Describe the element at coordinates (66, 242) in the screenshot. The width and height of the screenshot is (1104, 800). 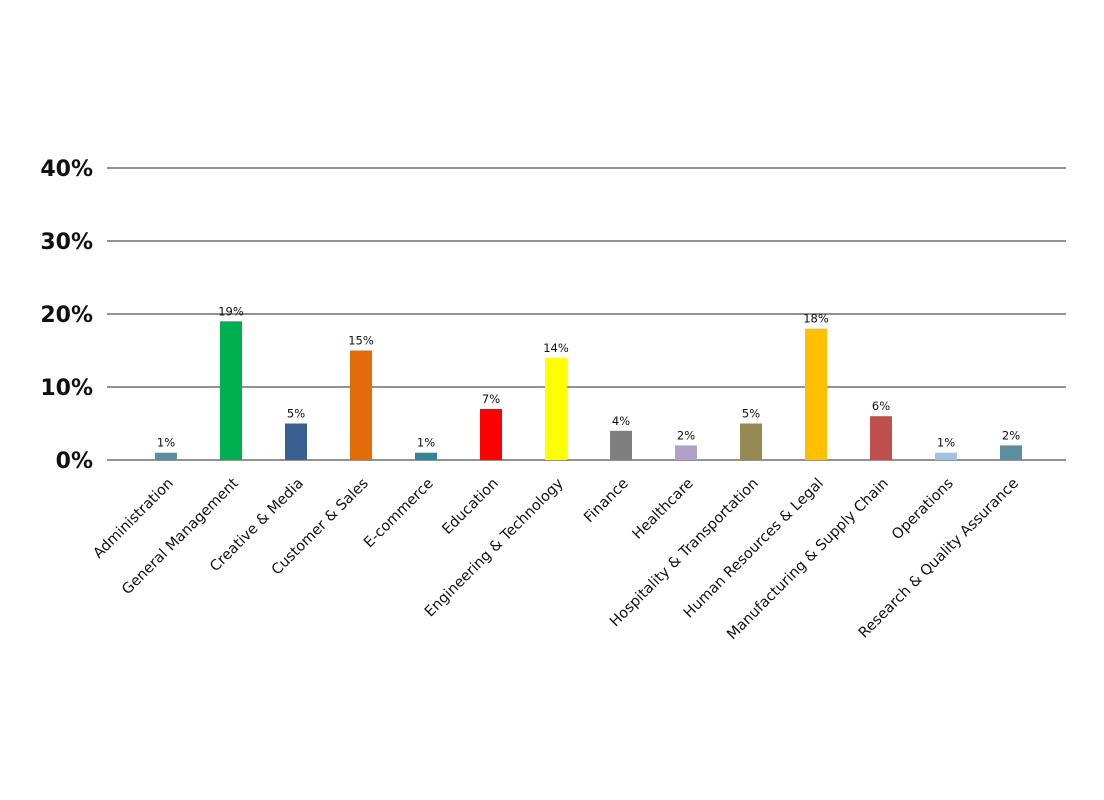
I see `y-tick-label: 30%` at that location.